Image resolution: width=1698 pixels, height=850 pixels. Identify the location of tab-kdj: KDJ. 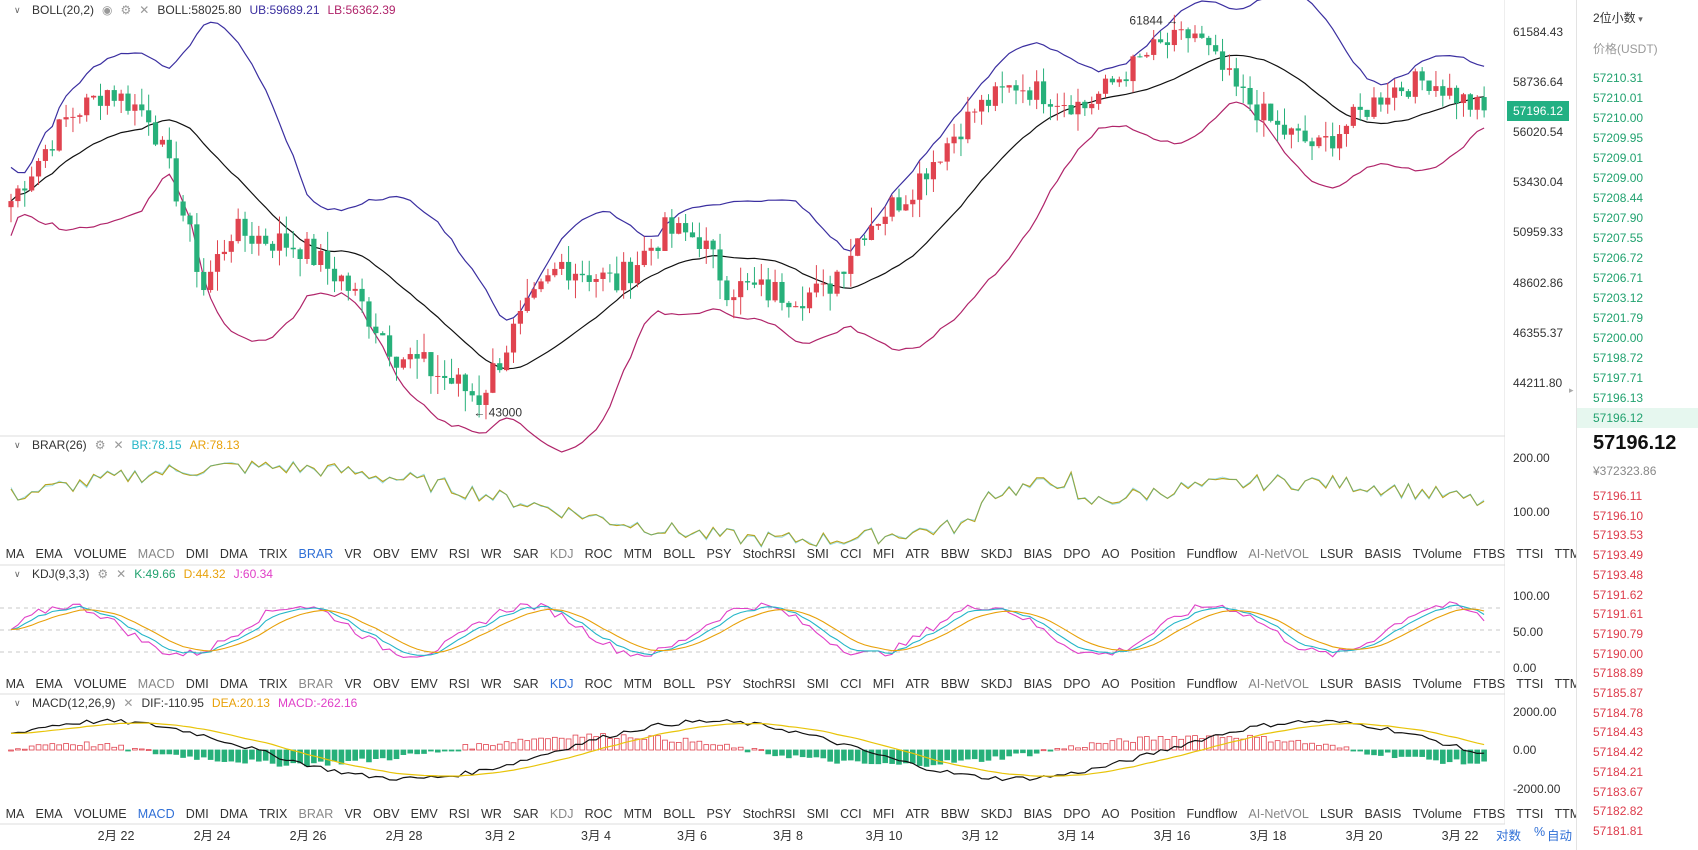
(561, 554).